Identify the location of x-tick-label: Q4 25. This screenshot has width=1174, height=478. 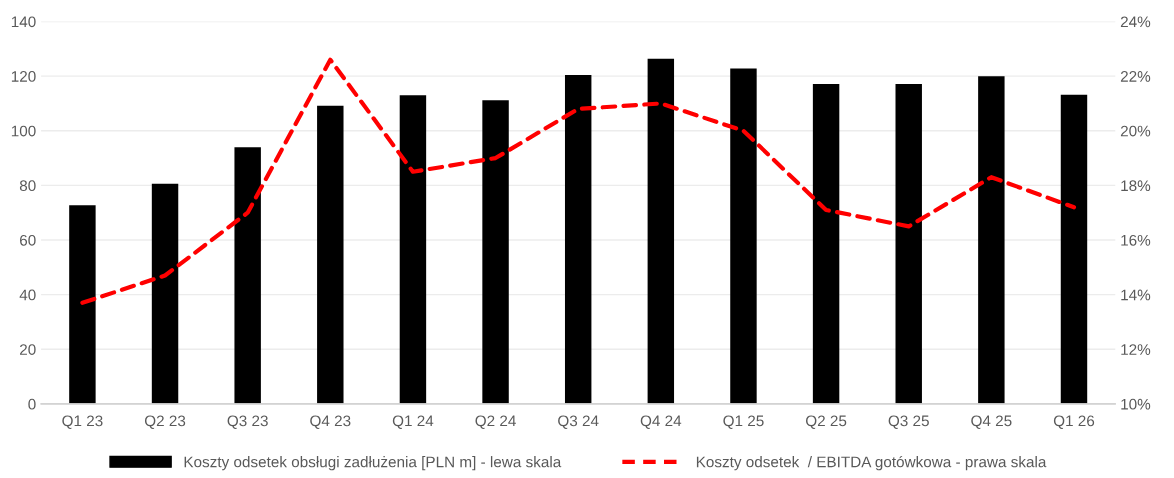
(991, 422).